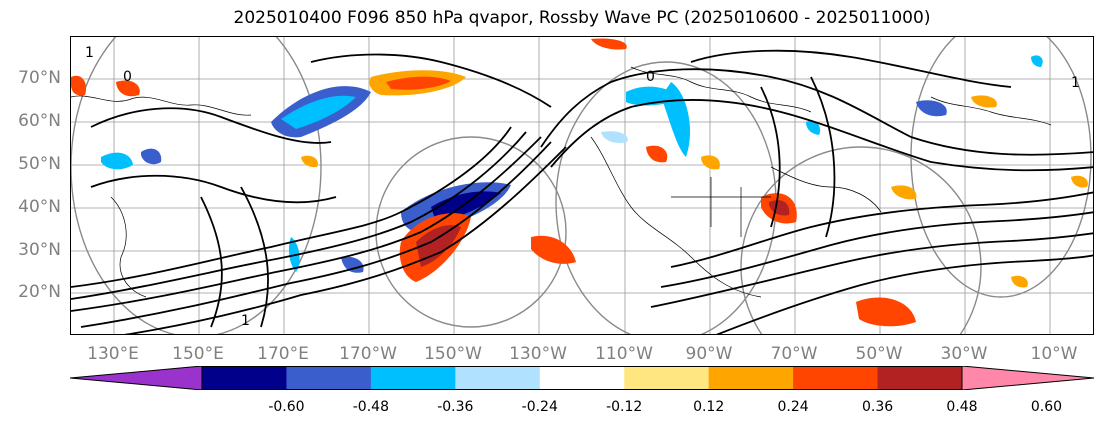  I want to click on colorbar-extend-low, so click(136, 378).